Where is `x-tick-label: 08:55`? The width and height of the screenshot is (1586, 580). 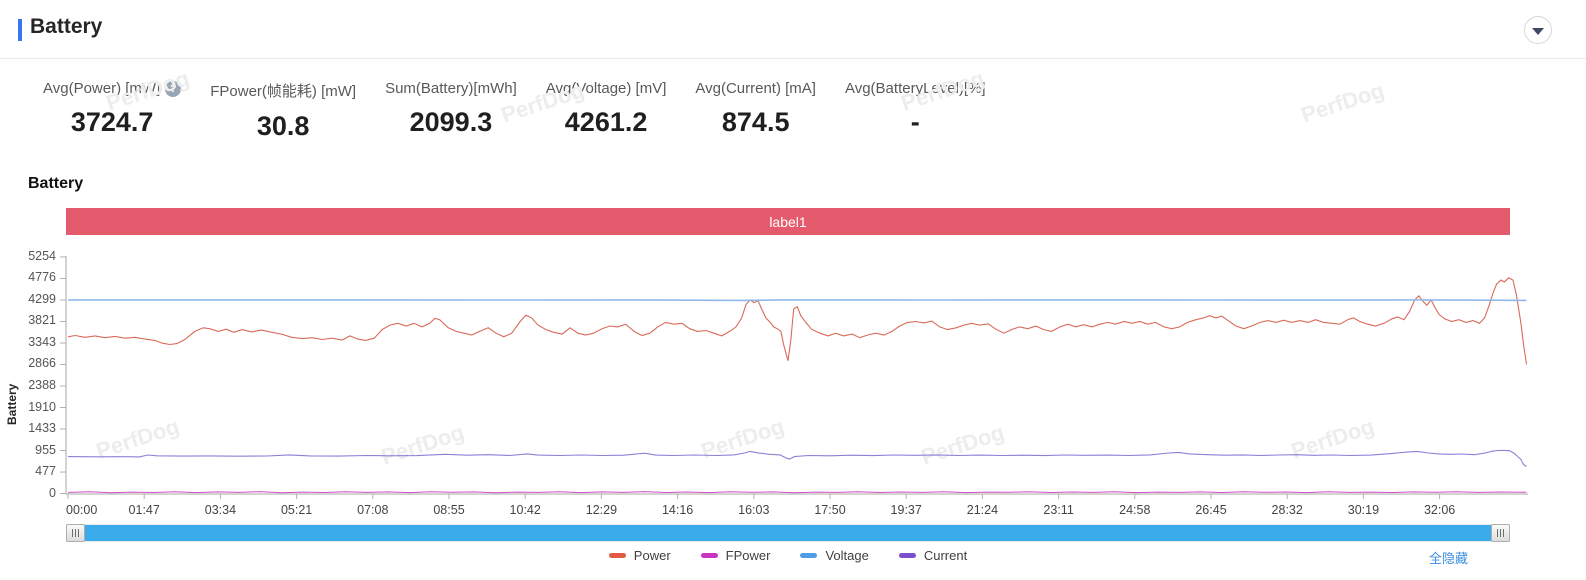 x-tick-label: 08:55 is located at coordinates (449, 510).